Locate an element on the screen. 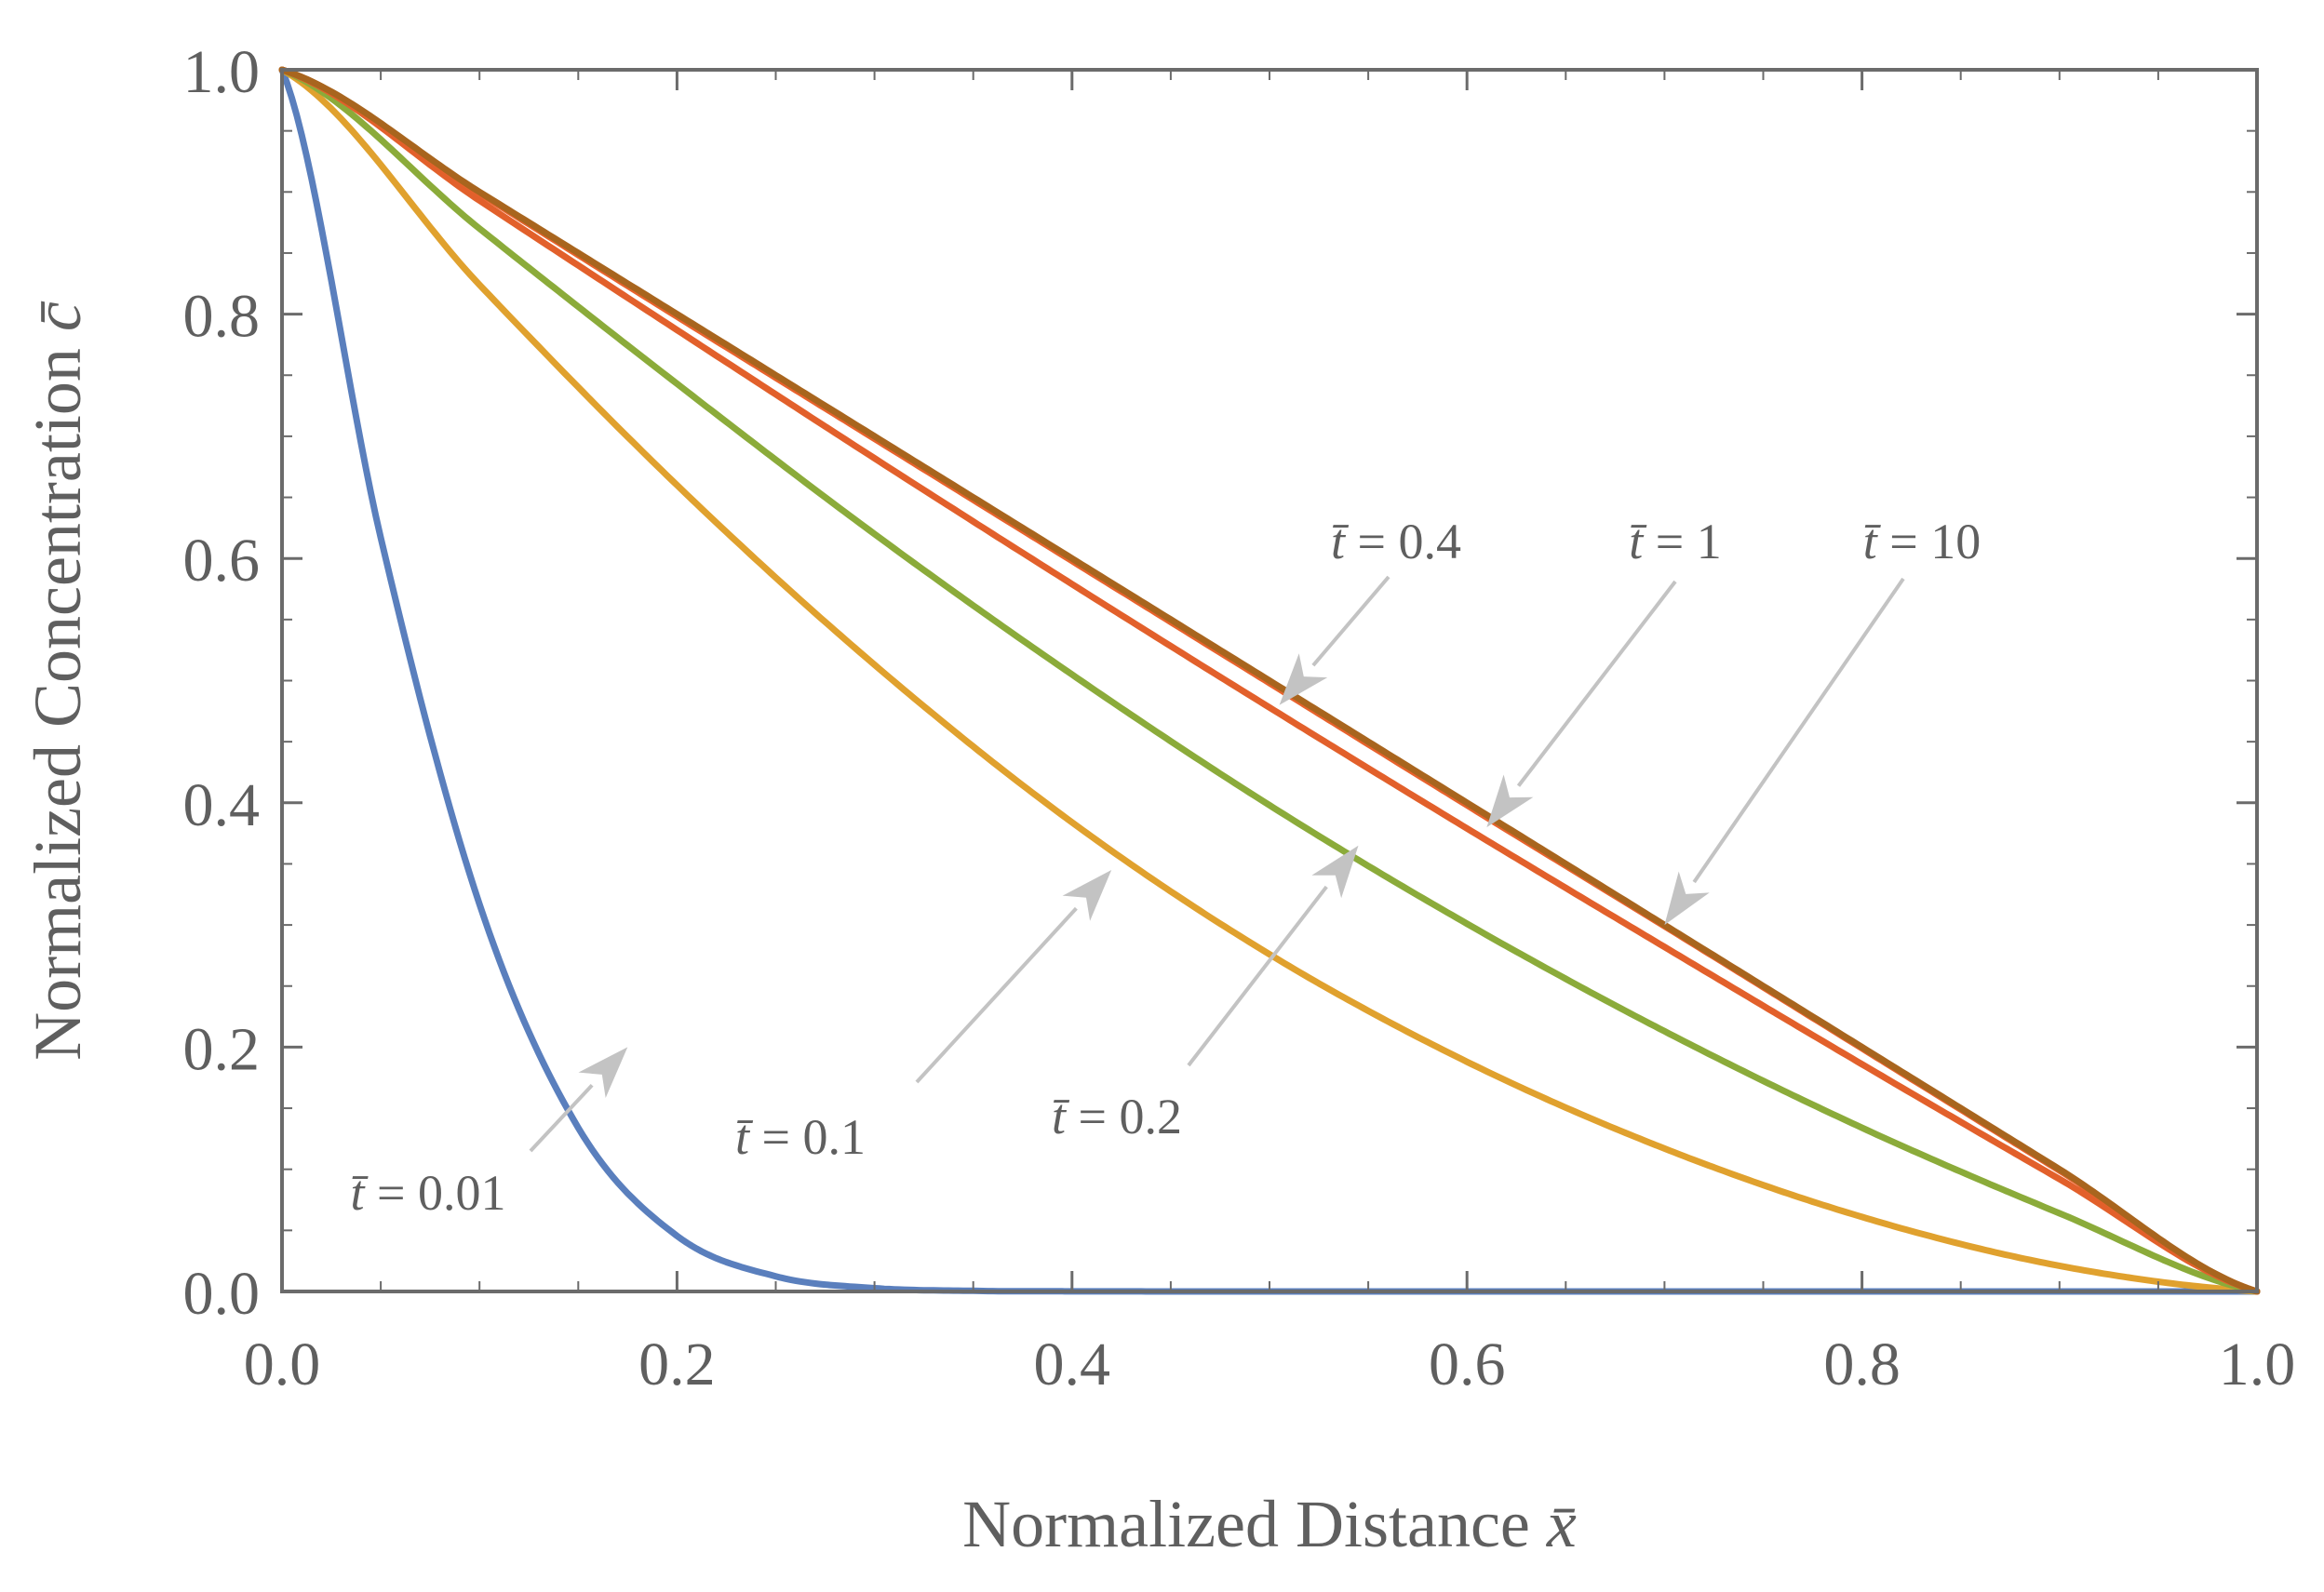 This screenshot has width=2324, height=1592. x-tick-label: 1.0 is located at coordinates (2257, 1365).